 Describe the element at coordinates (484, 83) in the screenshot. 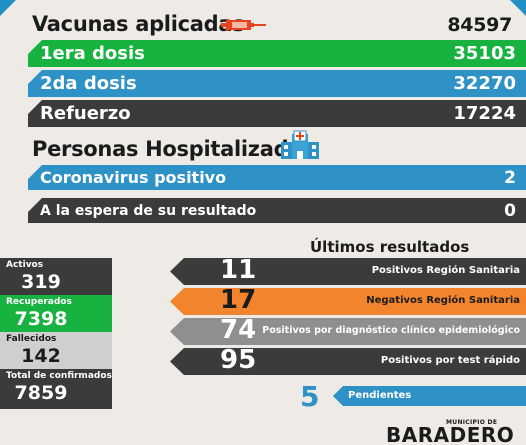

I see `vaccine-value: 32270` at that location.